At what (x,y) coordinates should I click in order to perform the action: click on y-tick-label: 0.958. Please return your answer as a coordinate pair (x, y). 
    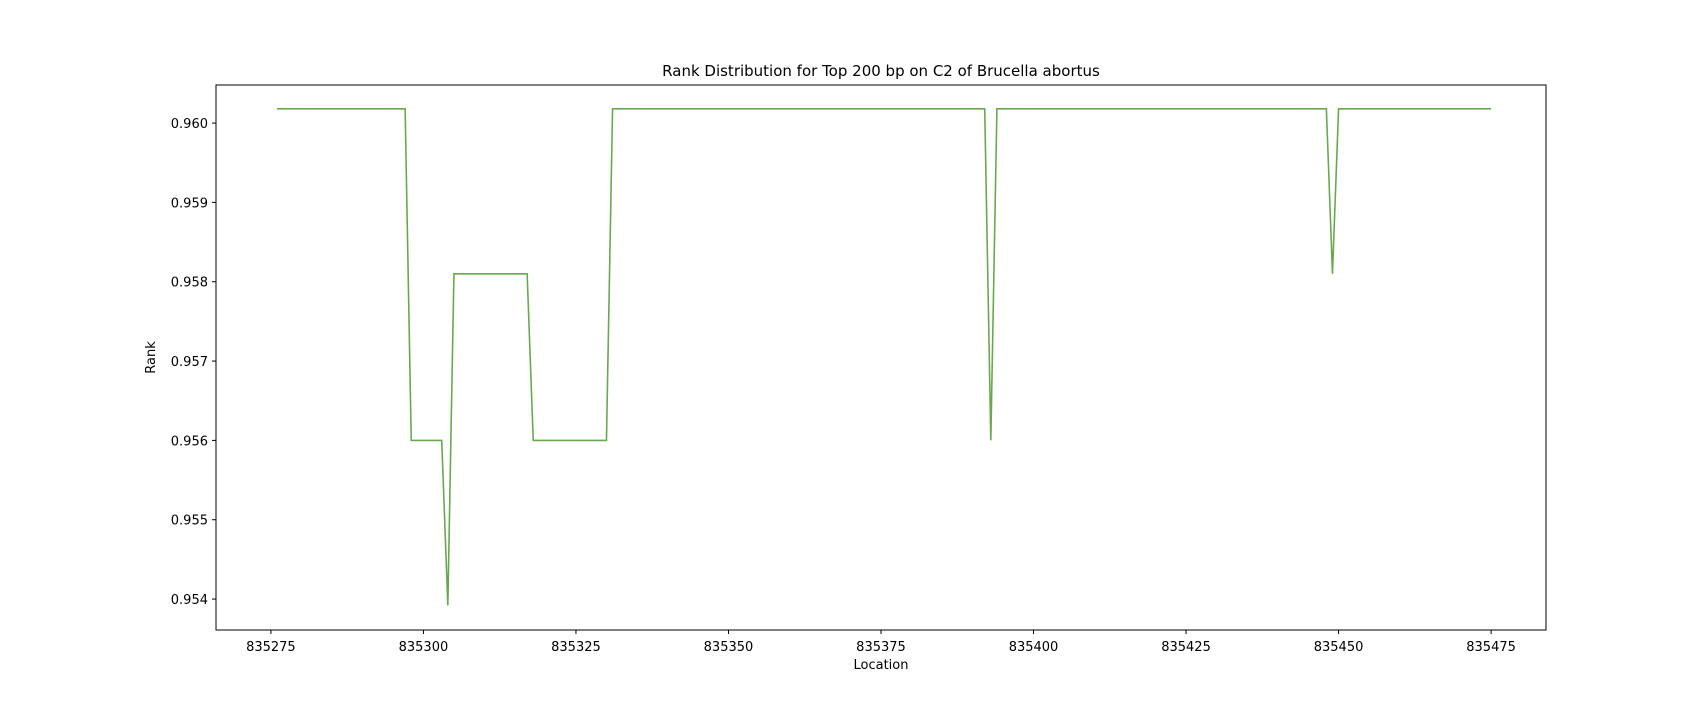
    Looking at the image, I should click on (189, 283).